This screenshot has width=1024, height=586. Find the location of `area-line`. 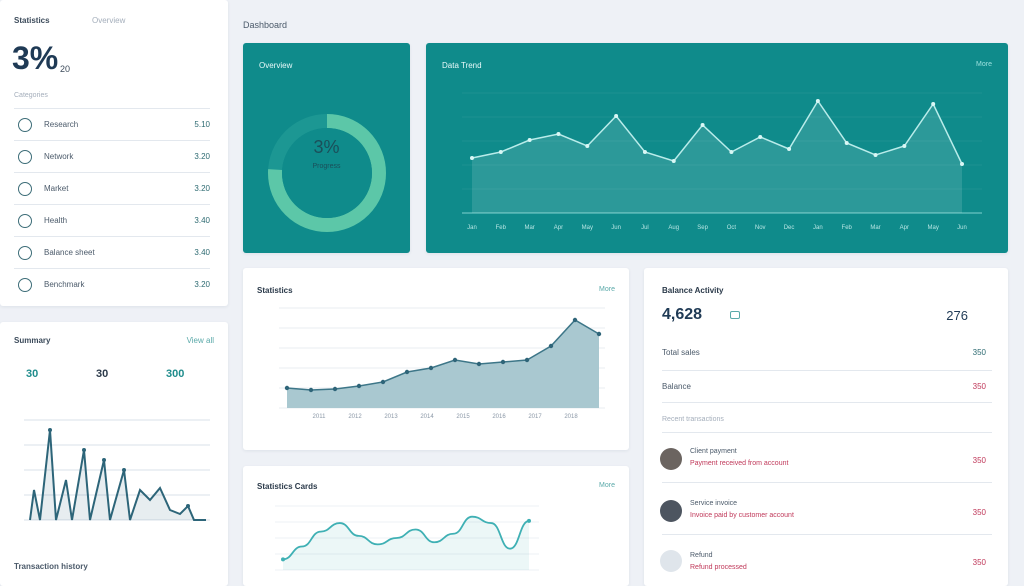

area-line is located at coordinates (443, 355).